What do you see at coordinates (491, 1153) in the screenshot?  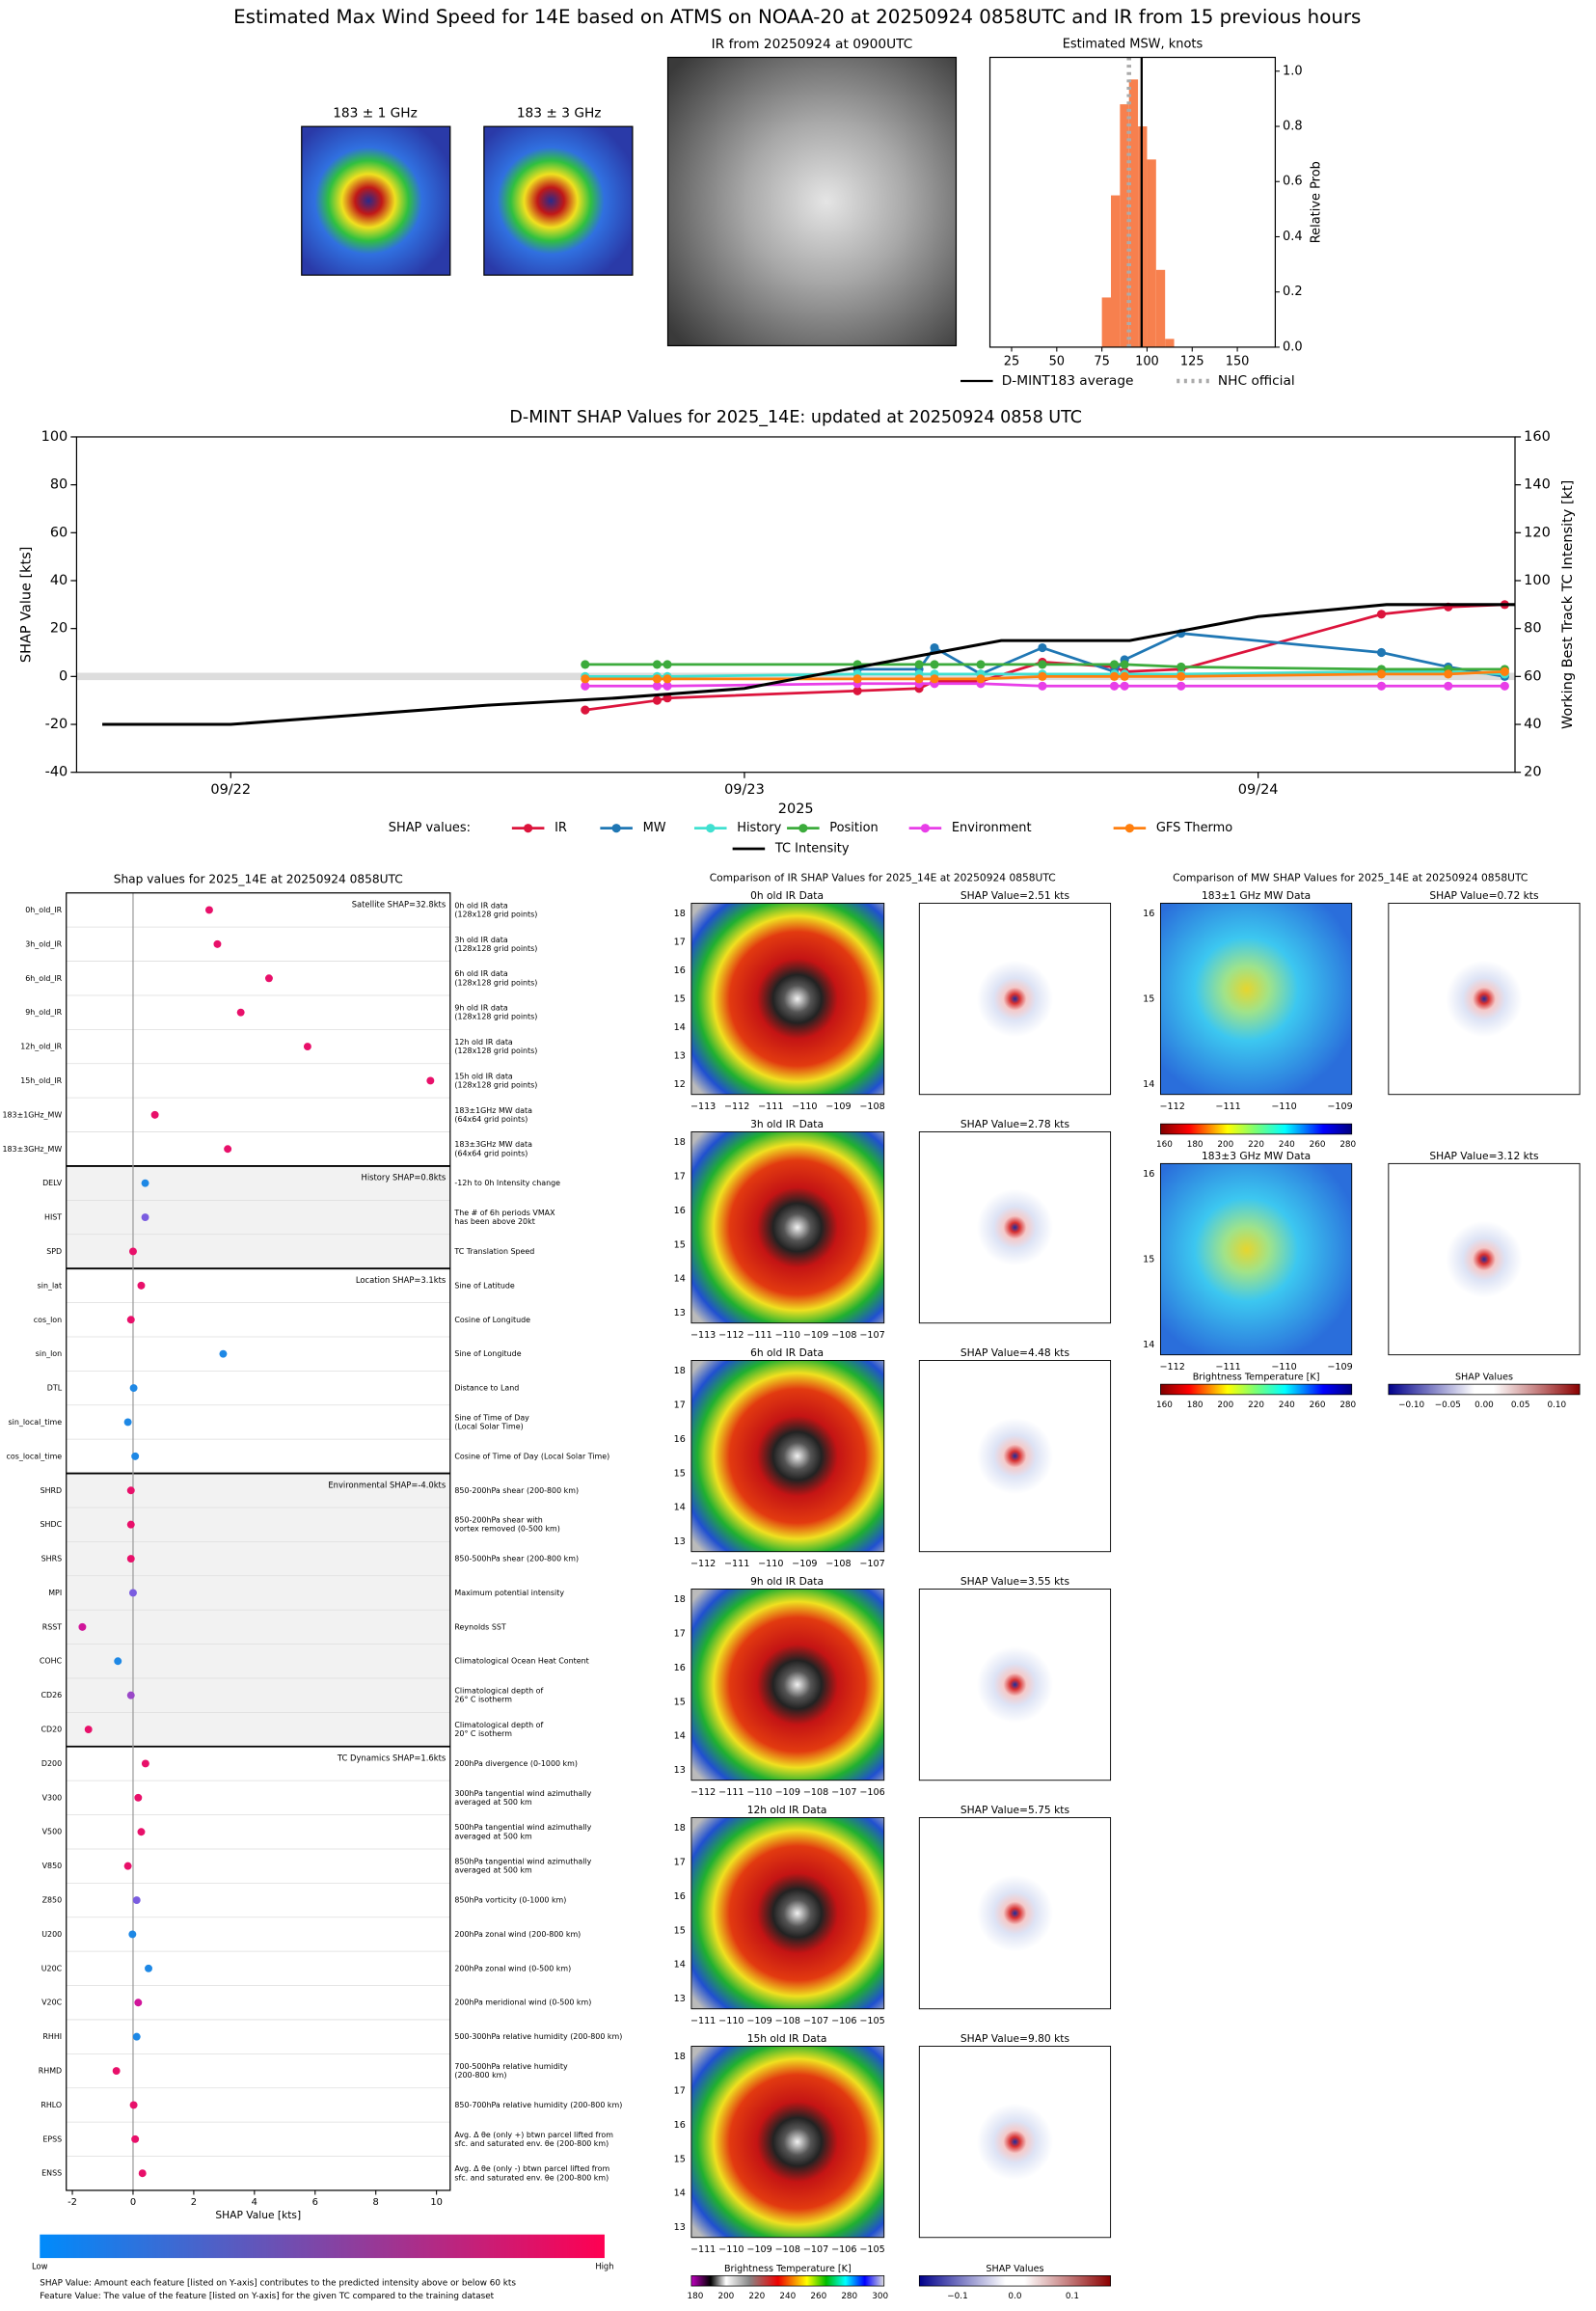 I see `feature-description: (64x64 grid points)` at bounding box center [491, 1153].